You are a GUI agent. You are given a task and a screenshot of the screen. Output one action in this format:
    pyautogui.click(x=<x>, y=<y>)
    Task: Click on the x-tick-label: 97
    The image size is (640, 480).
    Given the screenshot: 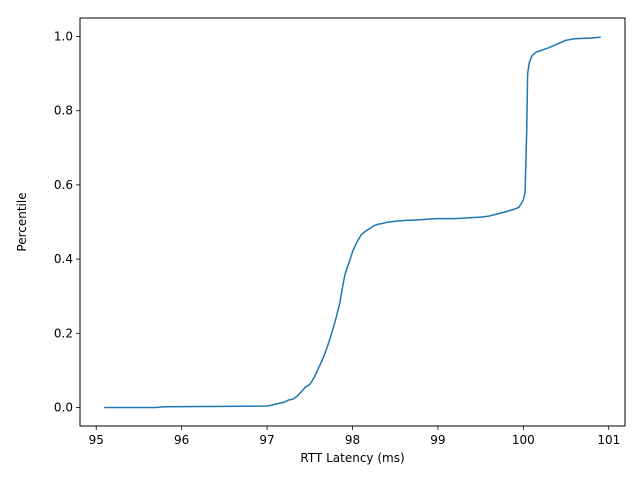 What is the action you would take?
    pyautogui.click(x=266, y=440)
    